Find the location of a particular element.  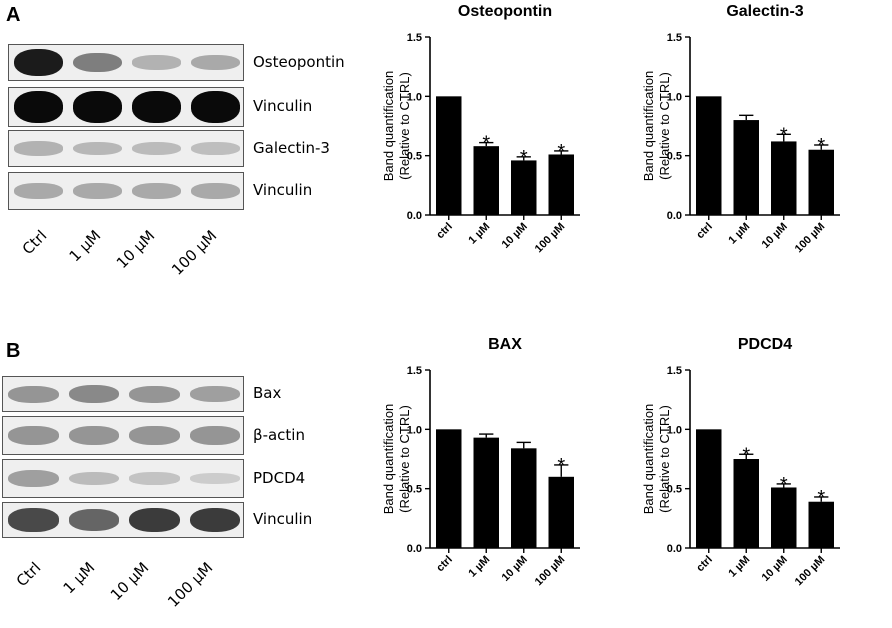

y-tick-label: 0.5 is located at coordinates (414, 157).